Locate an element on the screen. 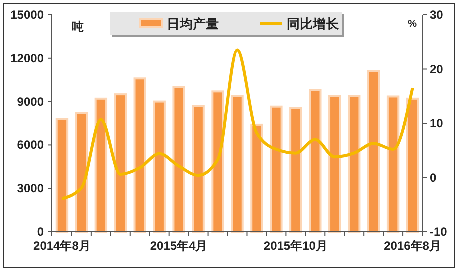 Image resolution: width=463 pixels, height=274 pixels. legend-label: 日均产量 is located at coordinates (193, 24).